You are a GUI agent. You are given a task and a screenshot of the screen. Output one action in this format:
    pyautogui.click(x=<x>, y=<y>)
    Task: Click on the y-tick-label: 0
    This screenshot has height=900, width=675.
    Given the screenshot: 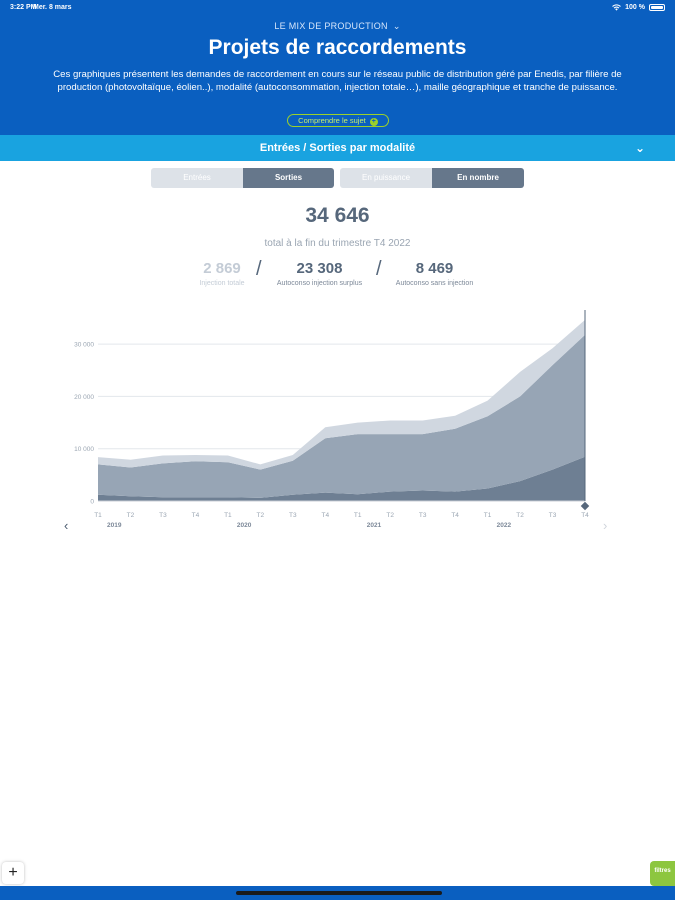 What is the action you would take?
    pyautogui.click(x=92, y=502)
    